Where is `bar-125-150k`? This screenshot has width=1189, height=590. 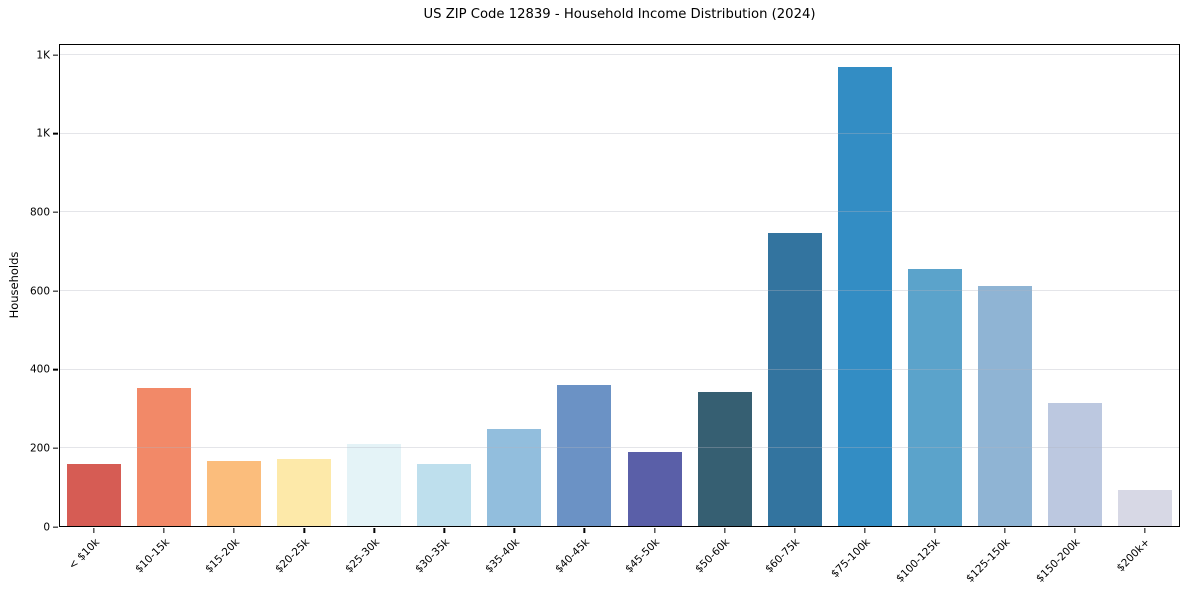
bar-125-150k is located at coordinates (1004, 406).